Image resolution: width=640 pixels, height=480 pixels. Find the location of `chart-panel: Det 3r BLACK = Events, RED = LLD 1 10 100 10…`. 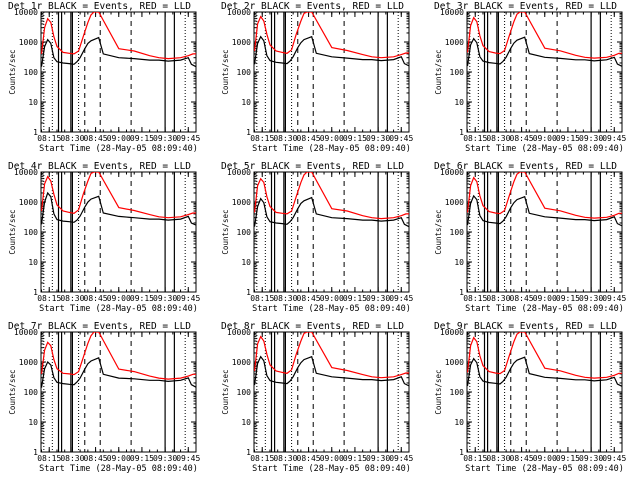

chart-panel: Det 3r BLACK = Events, RED = LLD 1 10 100 10… is located at coordinates (530, 77).